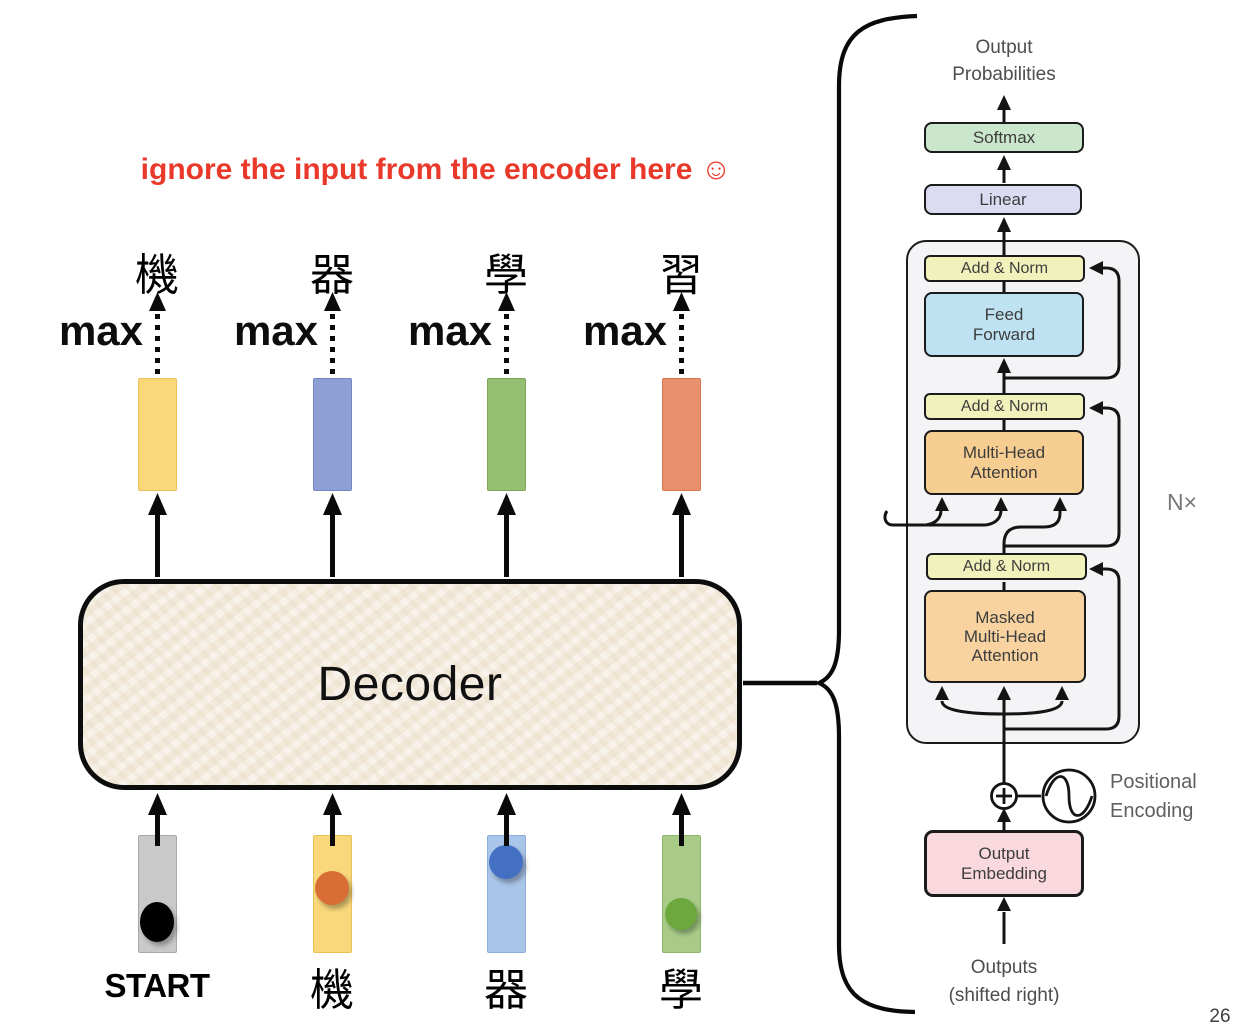 Image resolution: width=1250 pixels, height=1036 pixels. What do you see at coordinates (1005, 636) in the screenshot?
I see `masked-multi-head-attention-box: Masked Multi-Head Attention` at bounding box center [1005, 636].